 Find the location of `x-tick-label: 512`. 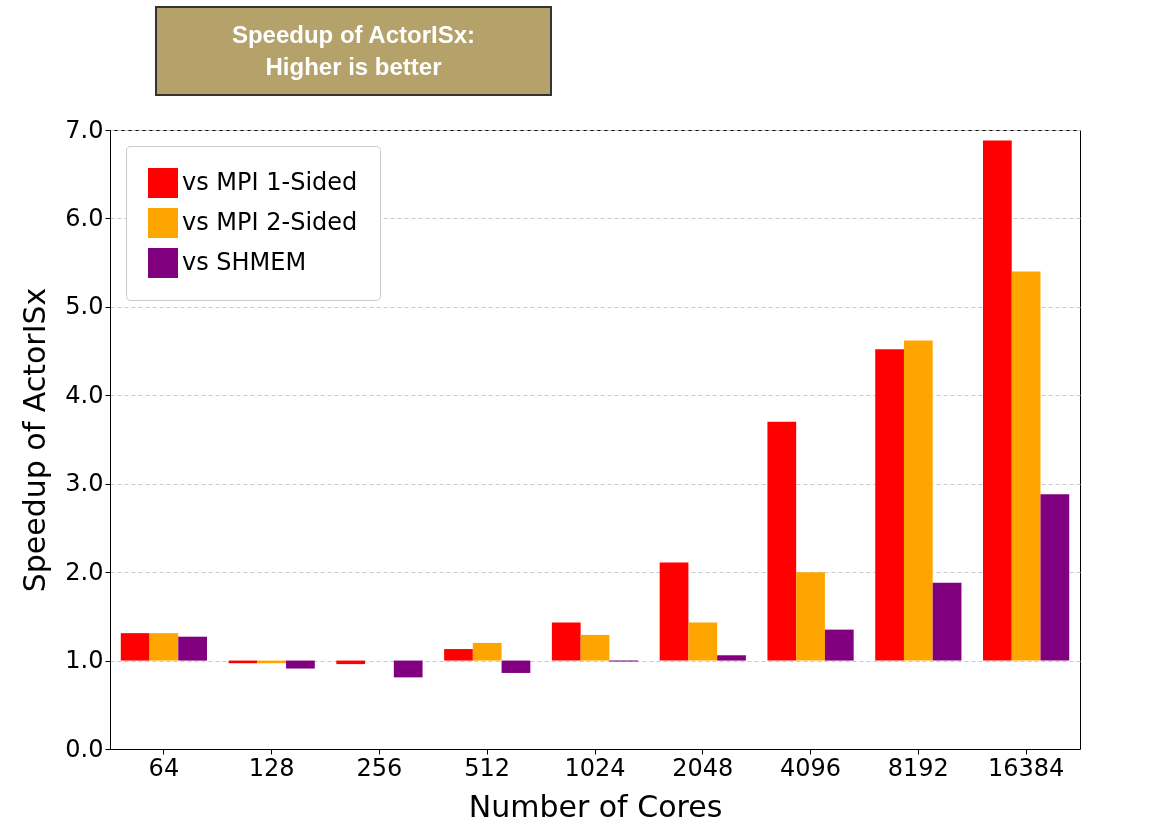

x-tick-label: 512 is located at coordinates (487, 767).